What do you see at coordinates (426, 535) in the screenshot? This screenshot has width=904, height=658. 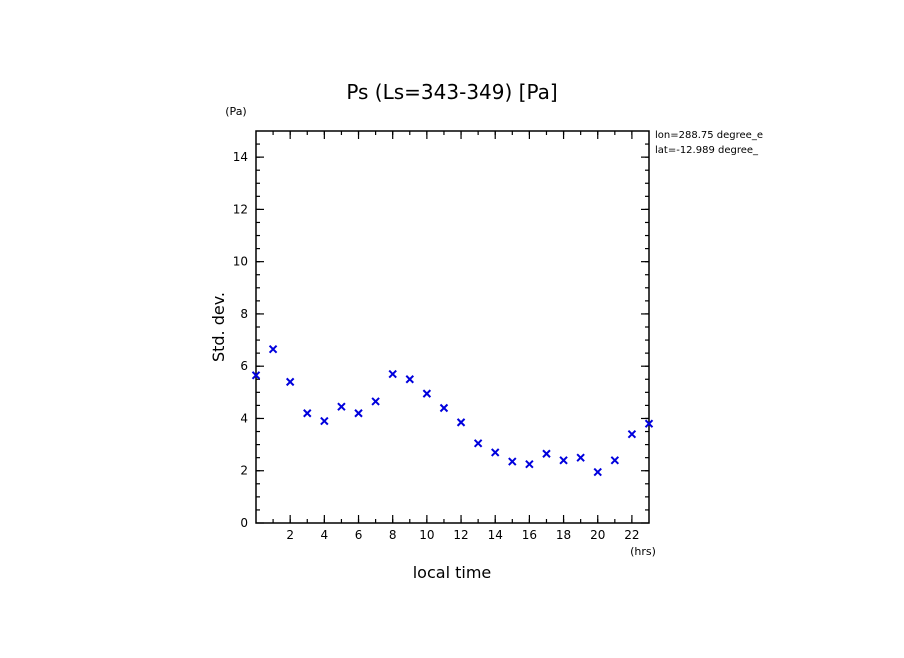 I see `x-tick-label: 10` at bounding box center [426, 535].